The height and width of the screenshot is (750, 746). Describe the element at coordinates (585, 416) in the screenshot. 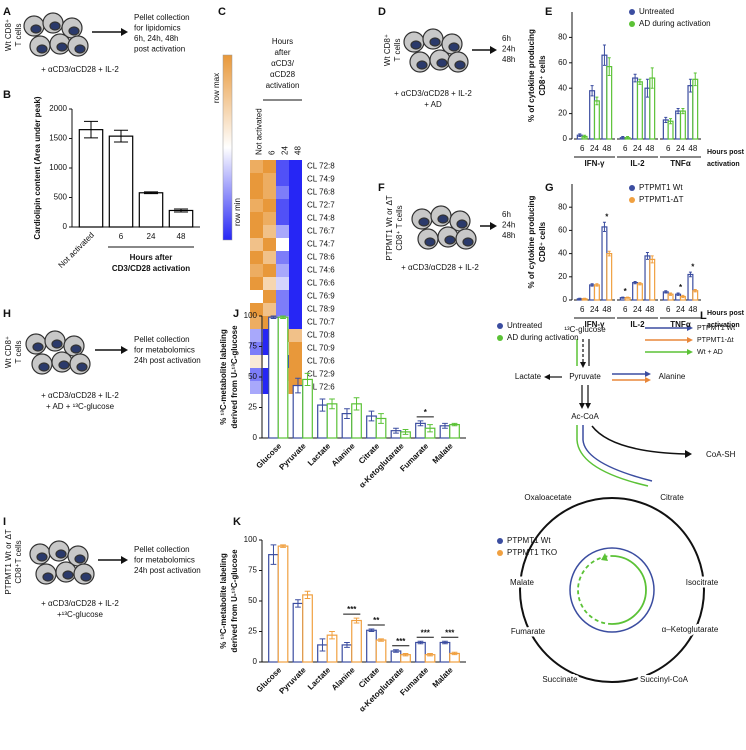

I see `metabolite: Ac-CoA` at that location.